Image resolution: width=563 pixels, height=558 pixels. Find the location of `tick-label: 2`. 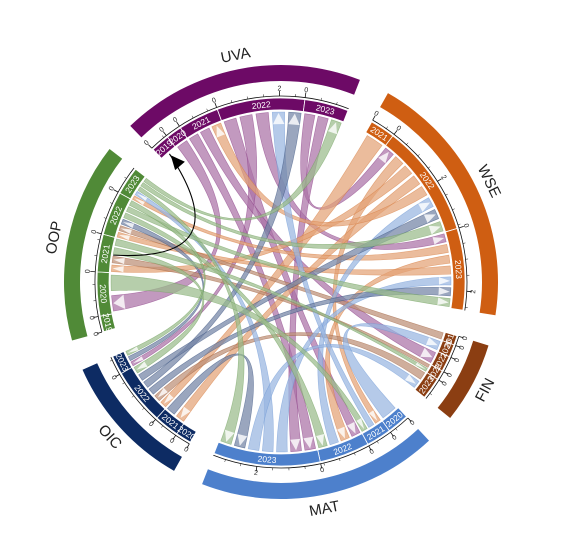

tick-label: 2 is located at coordinates (256, 473).